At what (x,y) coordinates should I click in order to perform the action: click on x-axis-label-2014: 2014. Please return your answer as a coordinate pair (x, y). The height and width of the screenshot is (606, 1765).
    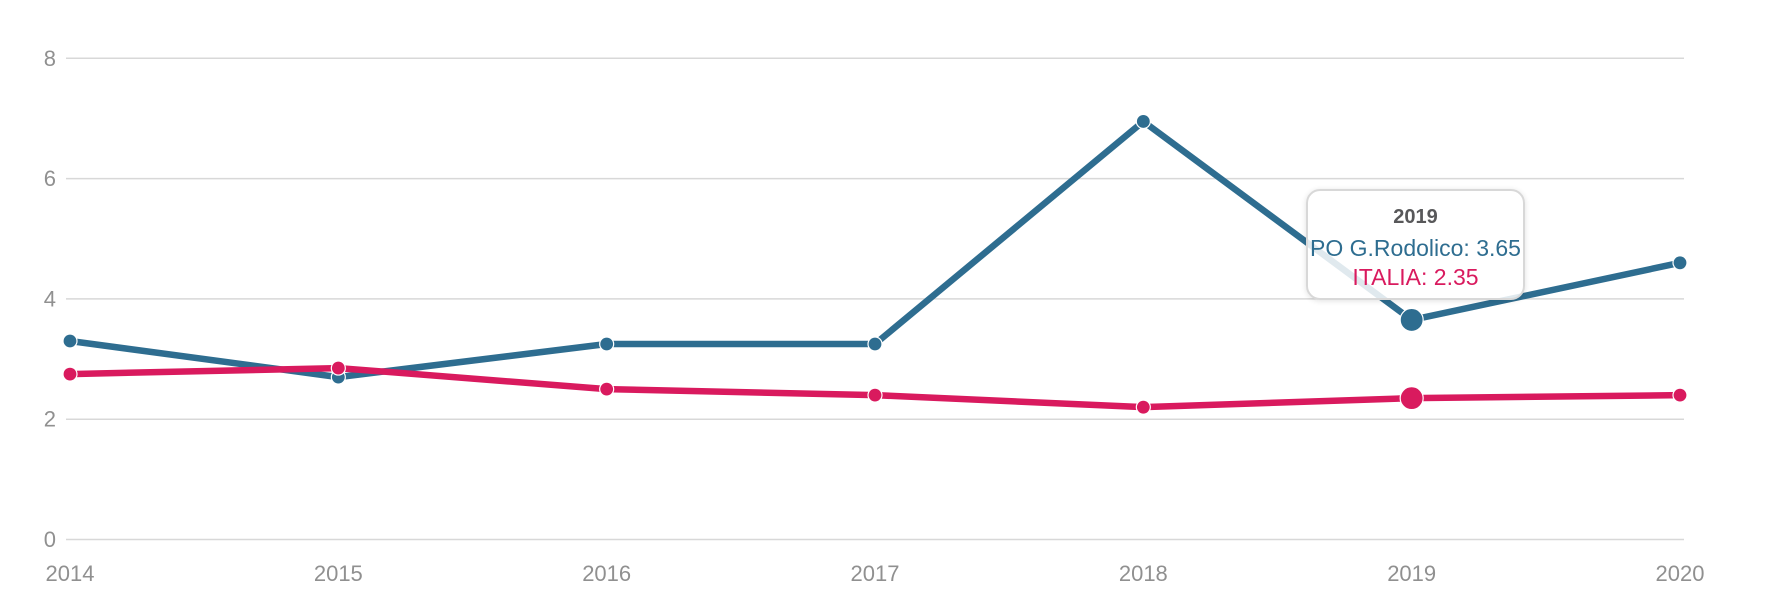
    Looking at the image, I should click on (70, 573).